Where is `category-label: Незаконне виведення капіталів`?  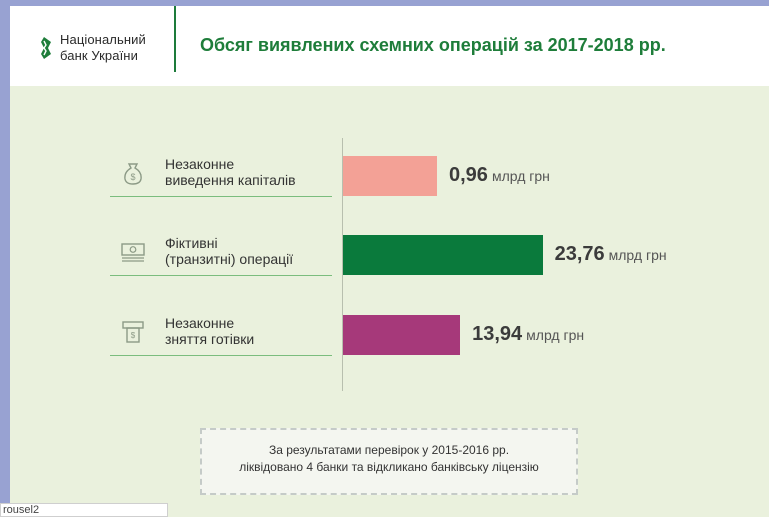 category-label: Незаконне виведення капіталів is located at coordinates (230, 172).